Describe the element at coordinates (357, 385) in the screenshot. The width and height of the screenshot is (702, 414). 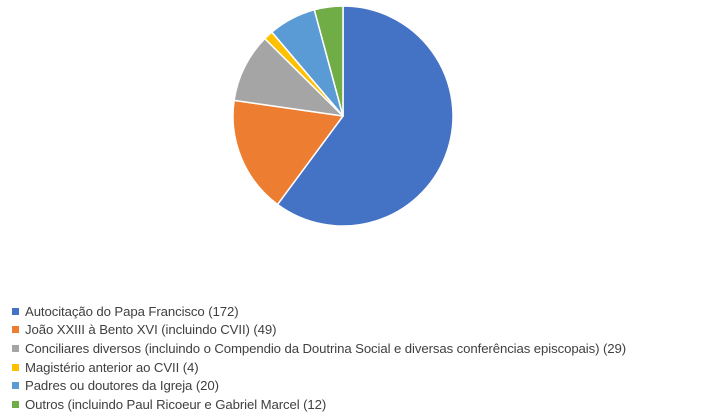
I see `legend-item-5: Padres ou doutores da Igreja (20)` at that location.